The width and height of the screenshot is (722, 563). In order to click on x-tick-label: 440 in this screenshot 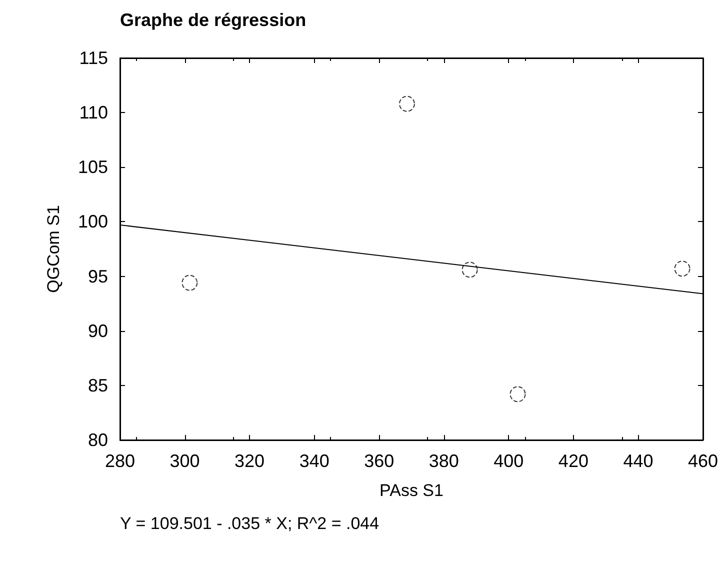, I will do `click(638, 461)`.